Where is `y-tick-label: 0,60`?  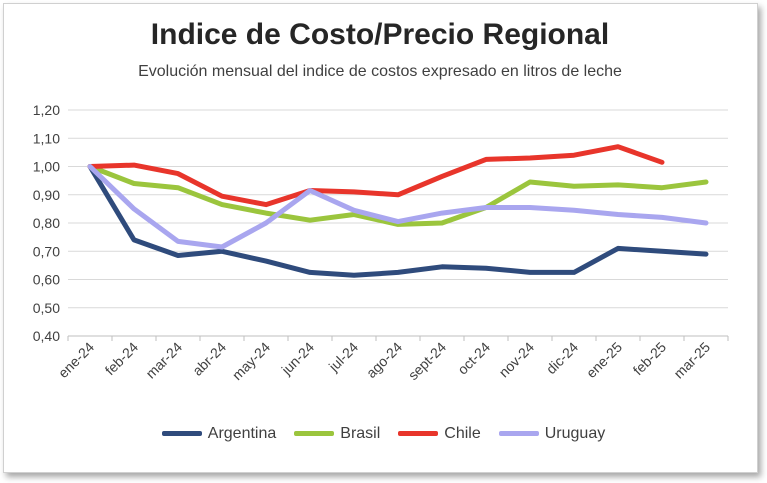
y-tick-label: 0,60 is located at coordinates (46, 280).